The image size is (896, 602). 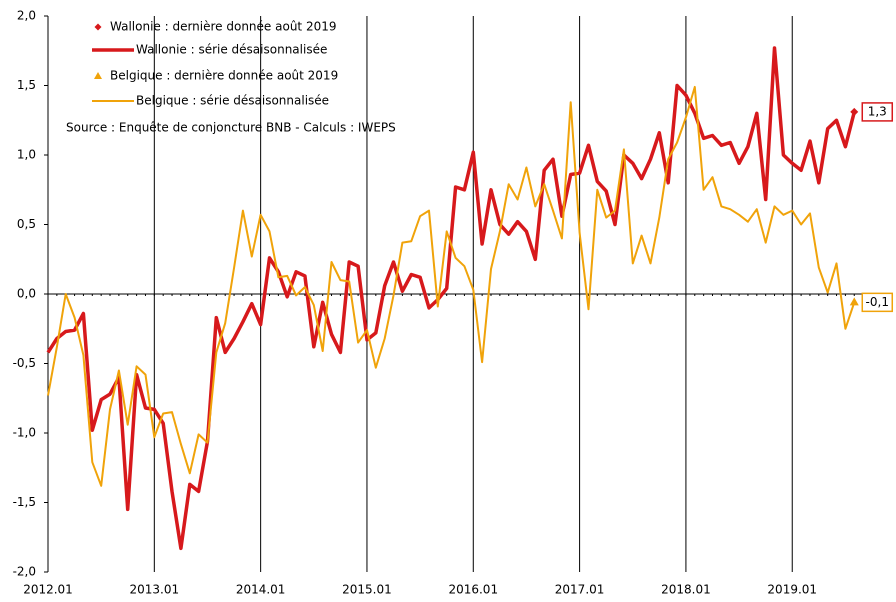 I want to click on y-tick-label: -0,5, so click(x=24, y=363).